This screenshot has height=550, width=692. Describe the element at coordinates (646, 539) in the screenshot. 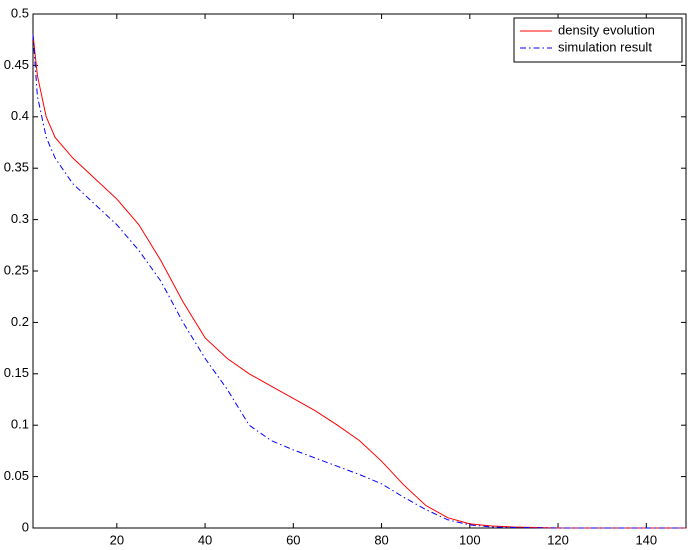

I see `x-tick-label: 140` at that location.